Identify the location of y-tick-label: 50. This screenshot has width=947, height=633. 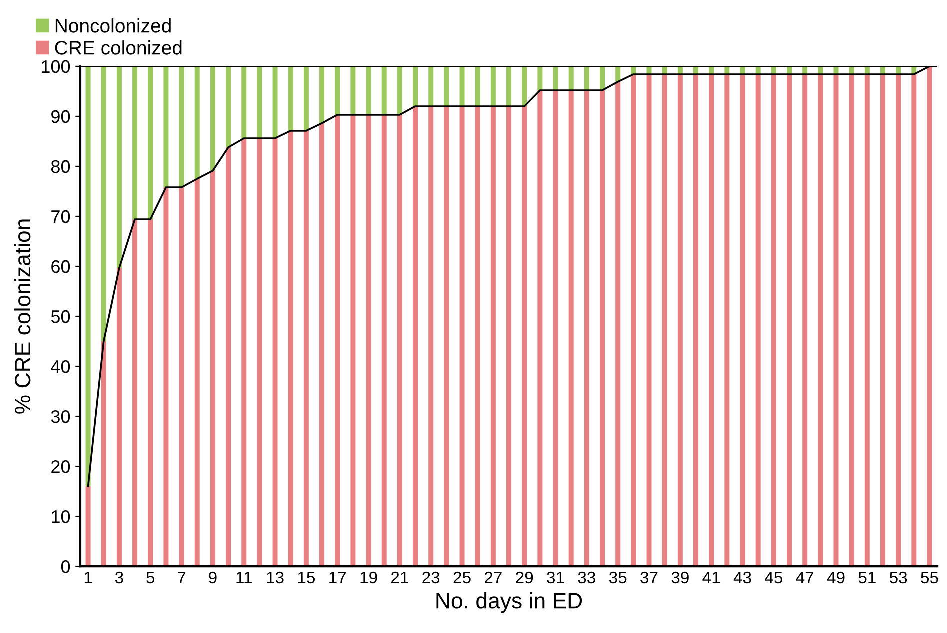
(60, 317).